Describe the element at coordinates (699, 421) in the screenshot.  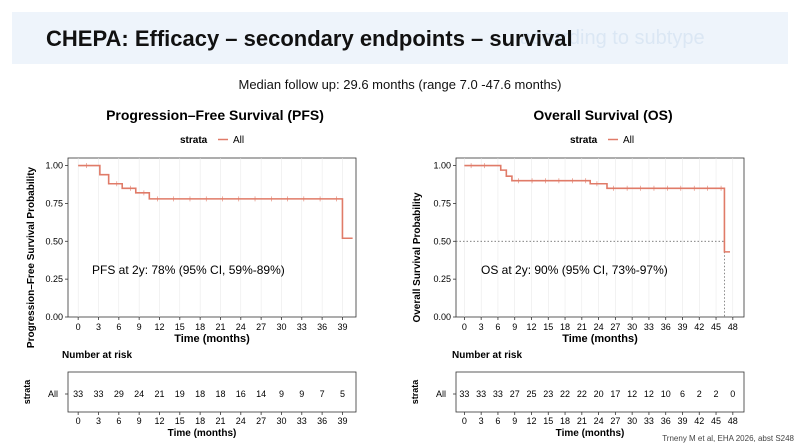
I see `risk-x-tick-label: 42` at that location.